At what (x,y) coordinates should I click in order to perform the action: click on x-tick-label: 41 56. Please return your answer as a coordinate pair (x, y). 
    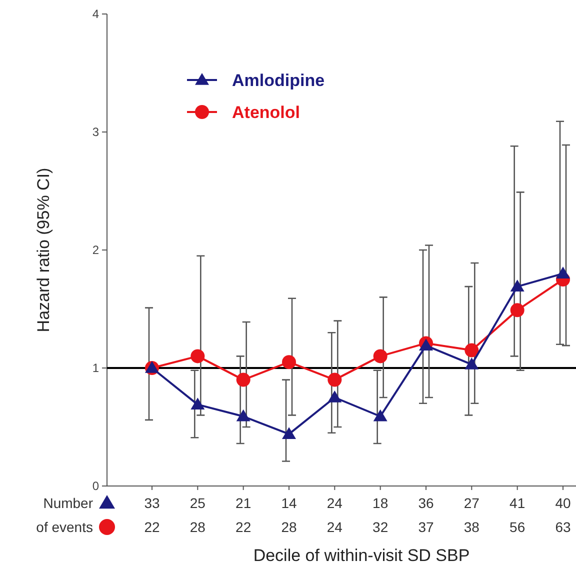
    Looking at the image, I should click on (518, 515).